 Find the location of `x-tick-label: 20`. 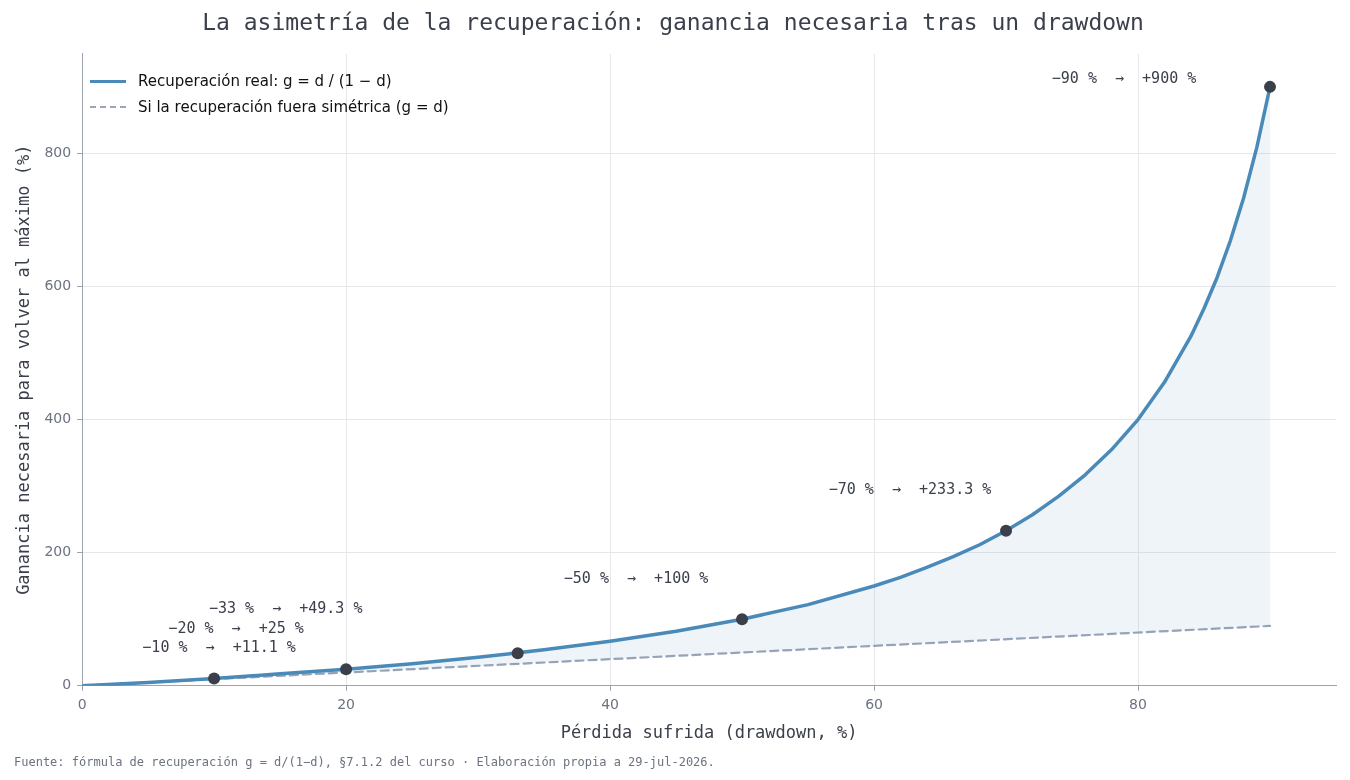

x-tick-label: 20 is located at coordinates (346, 703).